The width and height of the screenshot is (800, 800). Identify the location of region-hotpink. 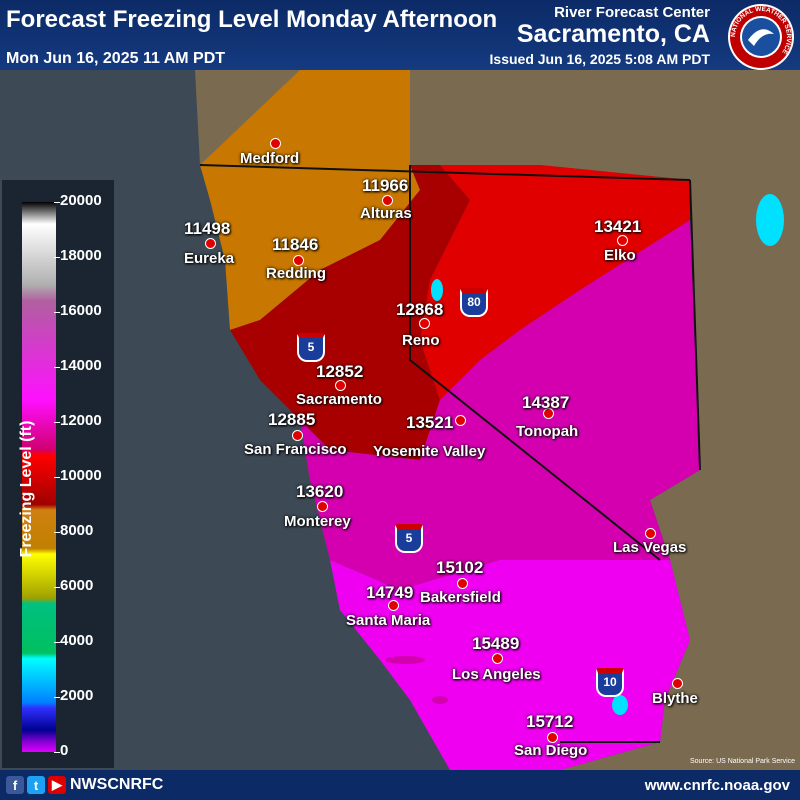
(510, 665).